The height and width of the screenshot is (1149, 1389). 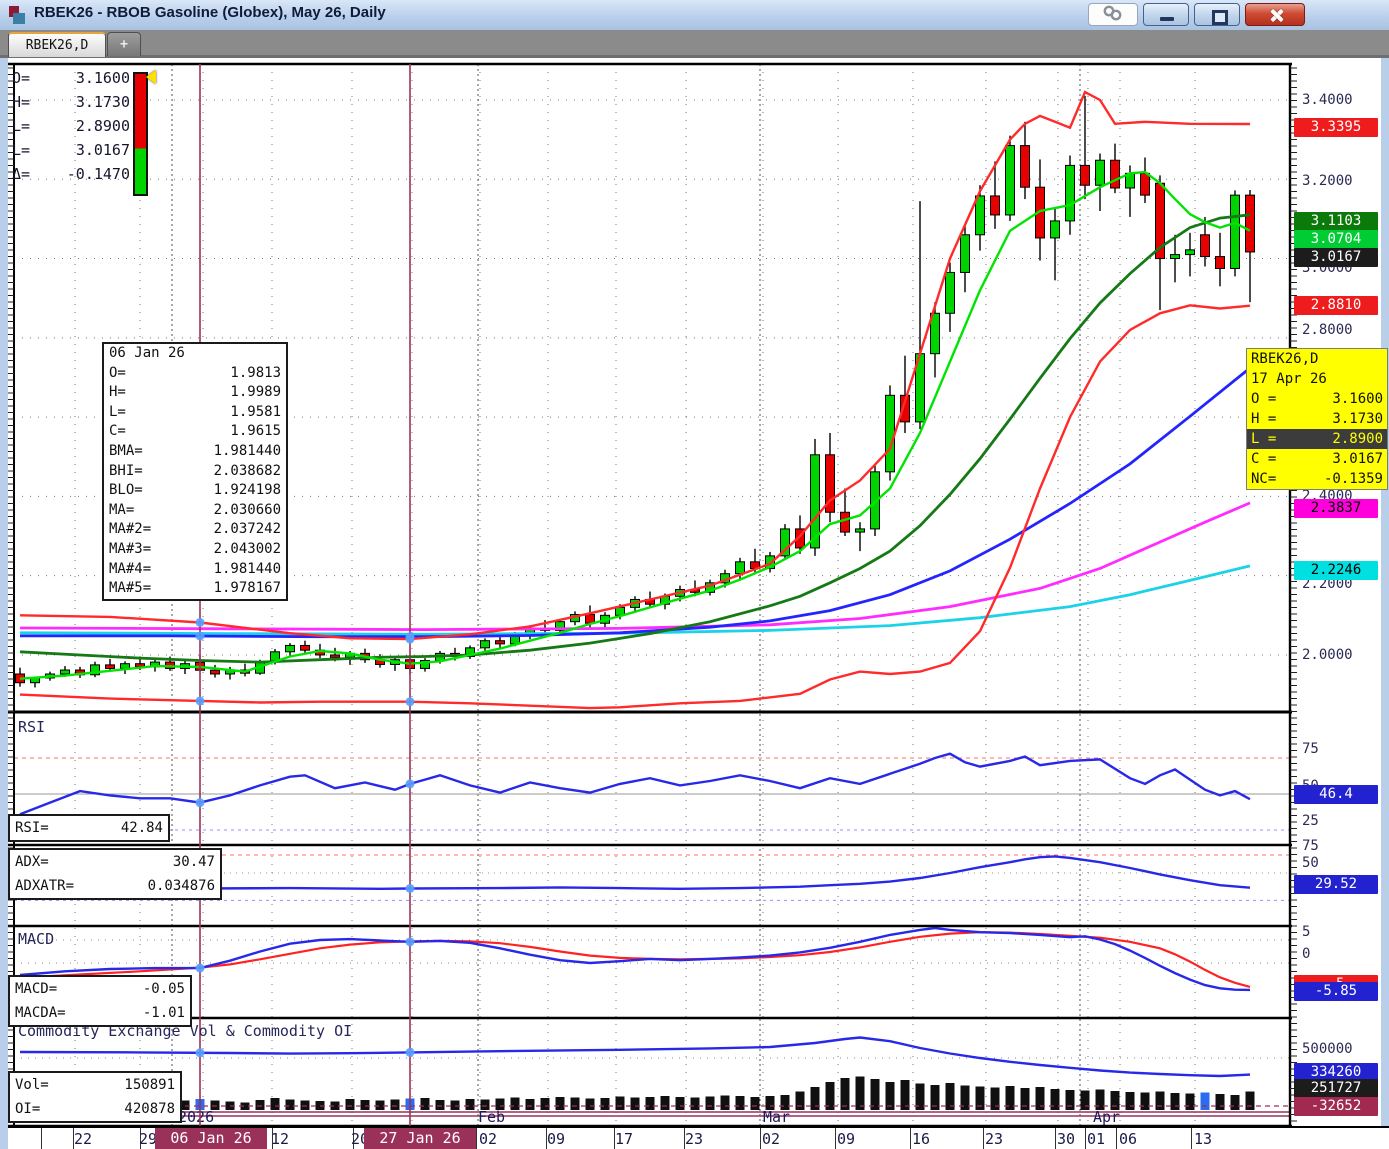 I want to click on data-window-row: MA= 2.030660, so click(x=195, y=511).